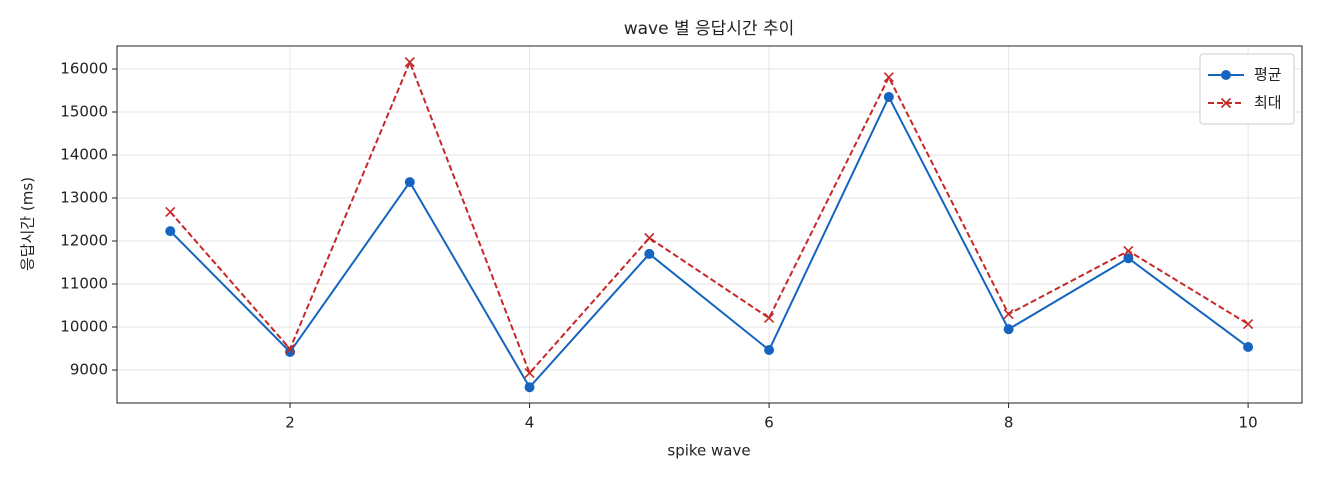 The width and height of the screenshot is (1320, 480). What do you see at coordinates (1247, 89) in the screenshot?
I see `legend-box` at bounding box center [1247, 89].